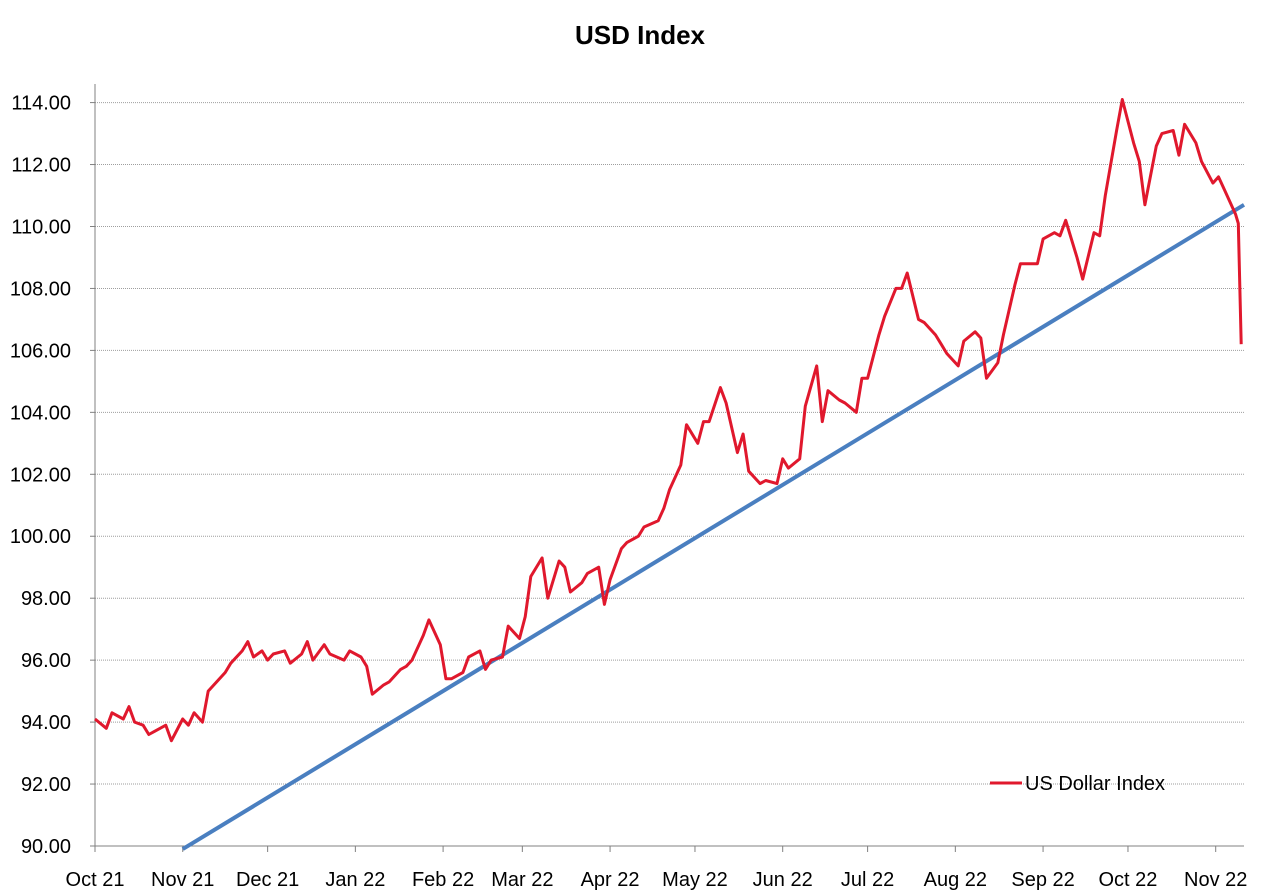 The image size is (1280, 896). Describe the element at coordinates (40, 537) in the screenshot. I see `y-tick-label: 100.00` at that location.